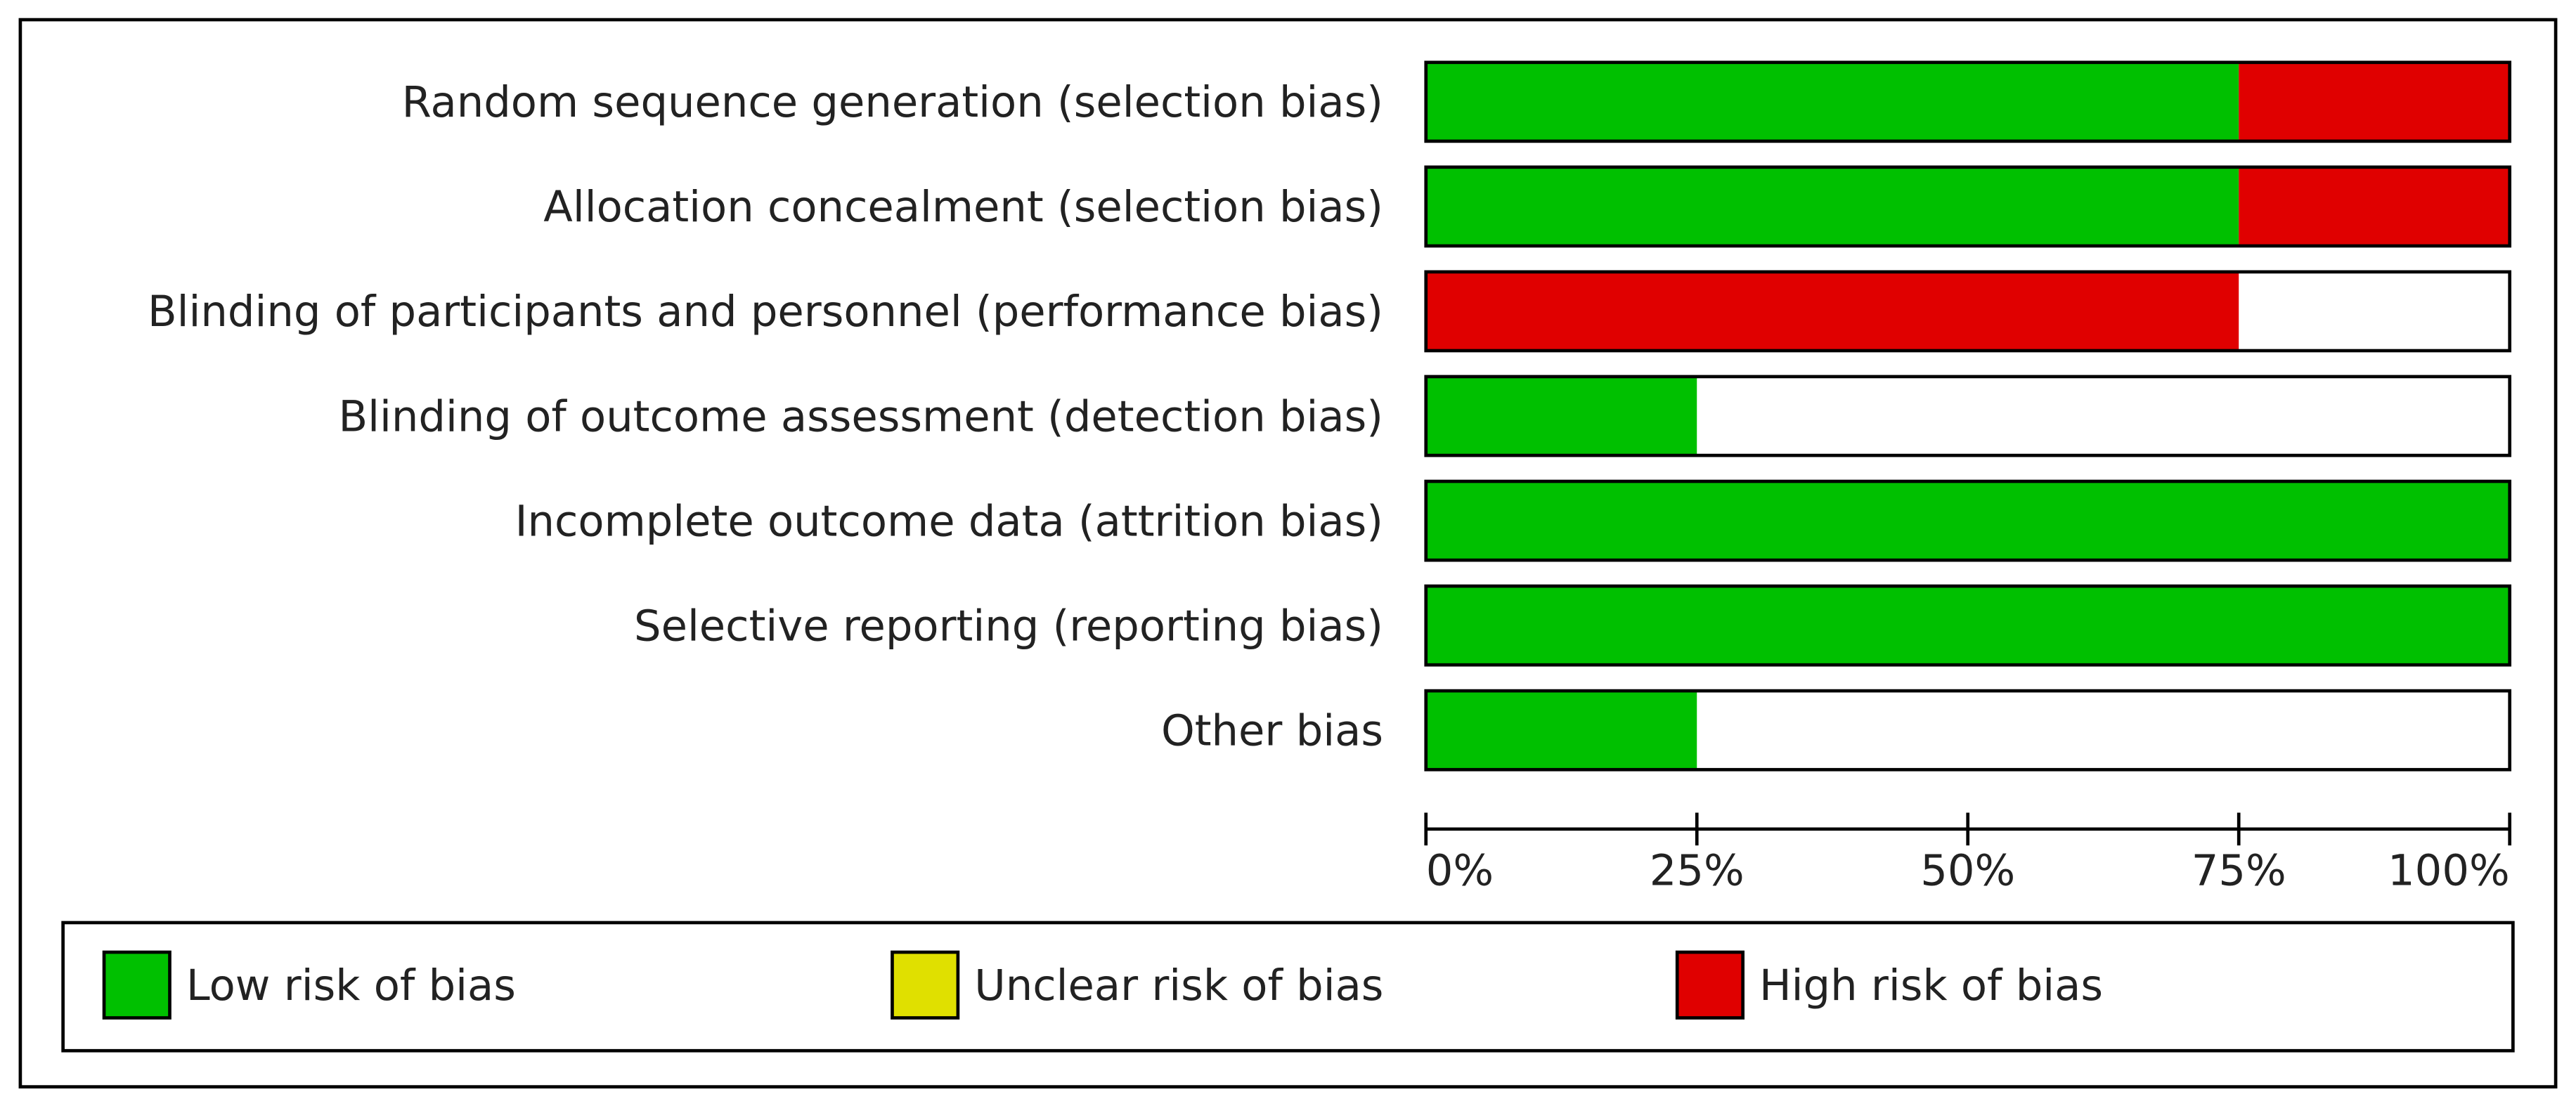  I want to click on x-tick-label: 0%, so click(1460, 871).